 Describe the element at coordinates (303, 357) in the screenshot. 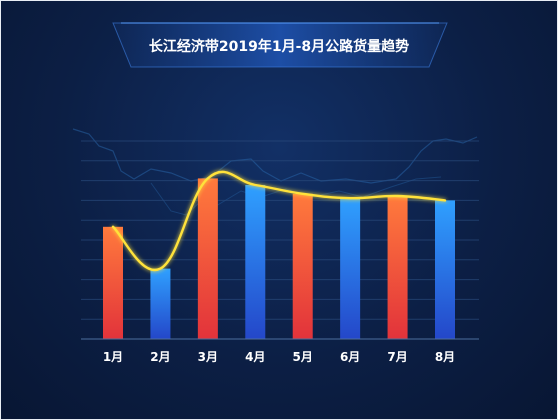

I see `x-tick-label: 5月` at that location.